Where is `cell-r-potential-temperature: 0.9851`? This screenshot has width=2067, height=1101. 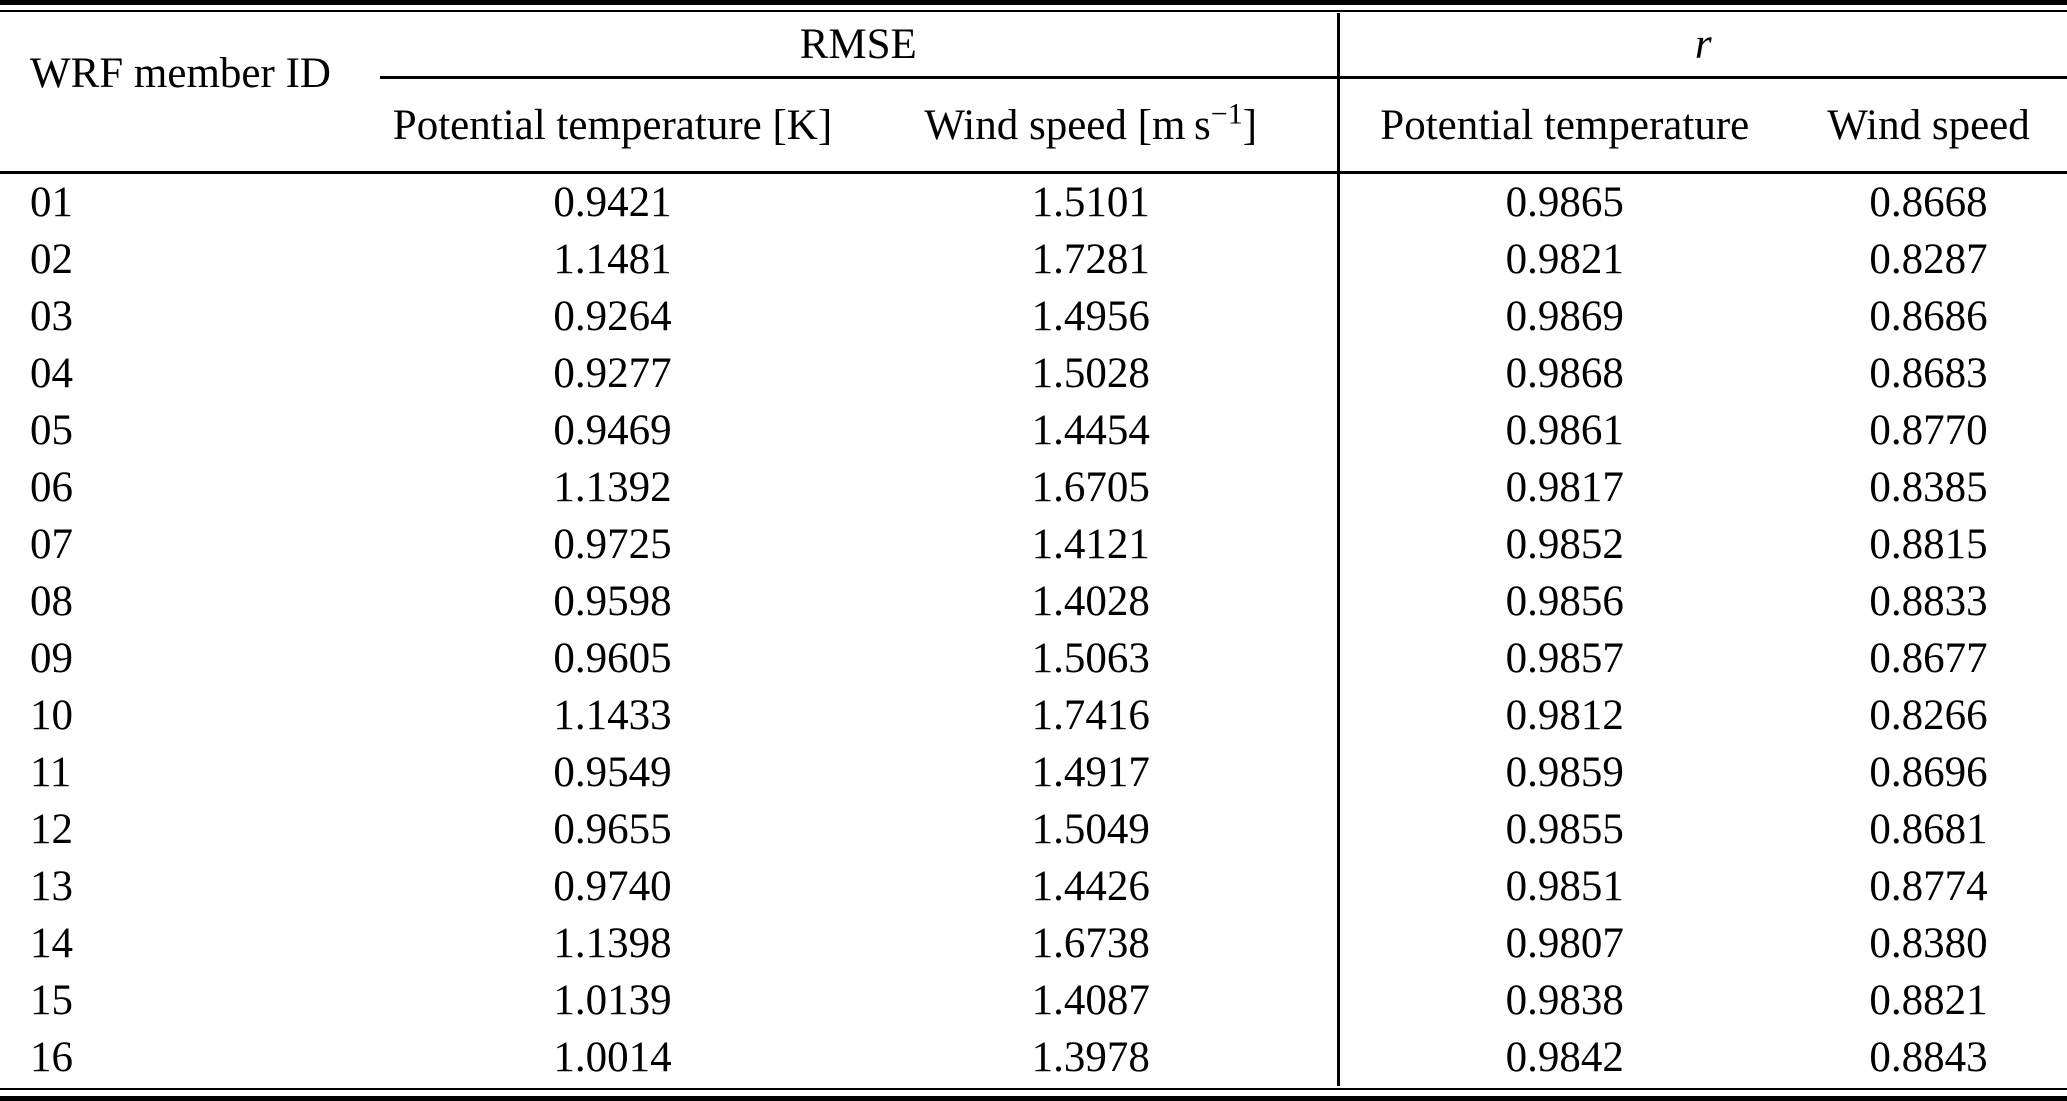 cell-r-potential-temperature: 0.9851 is located at coordinates (1563, 886).